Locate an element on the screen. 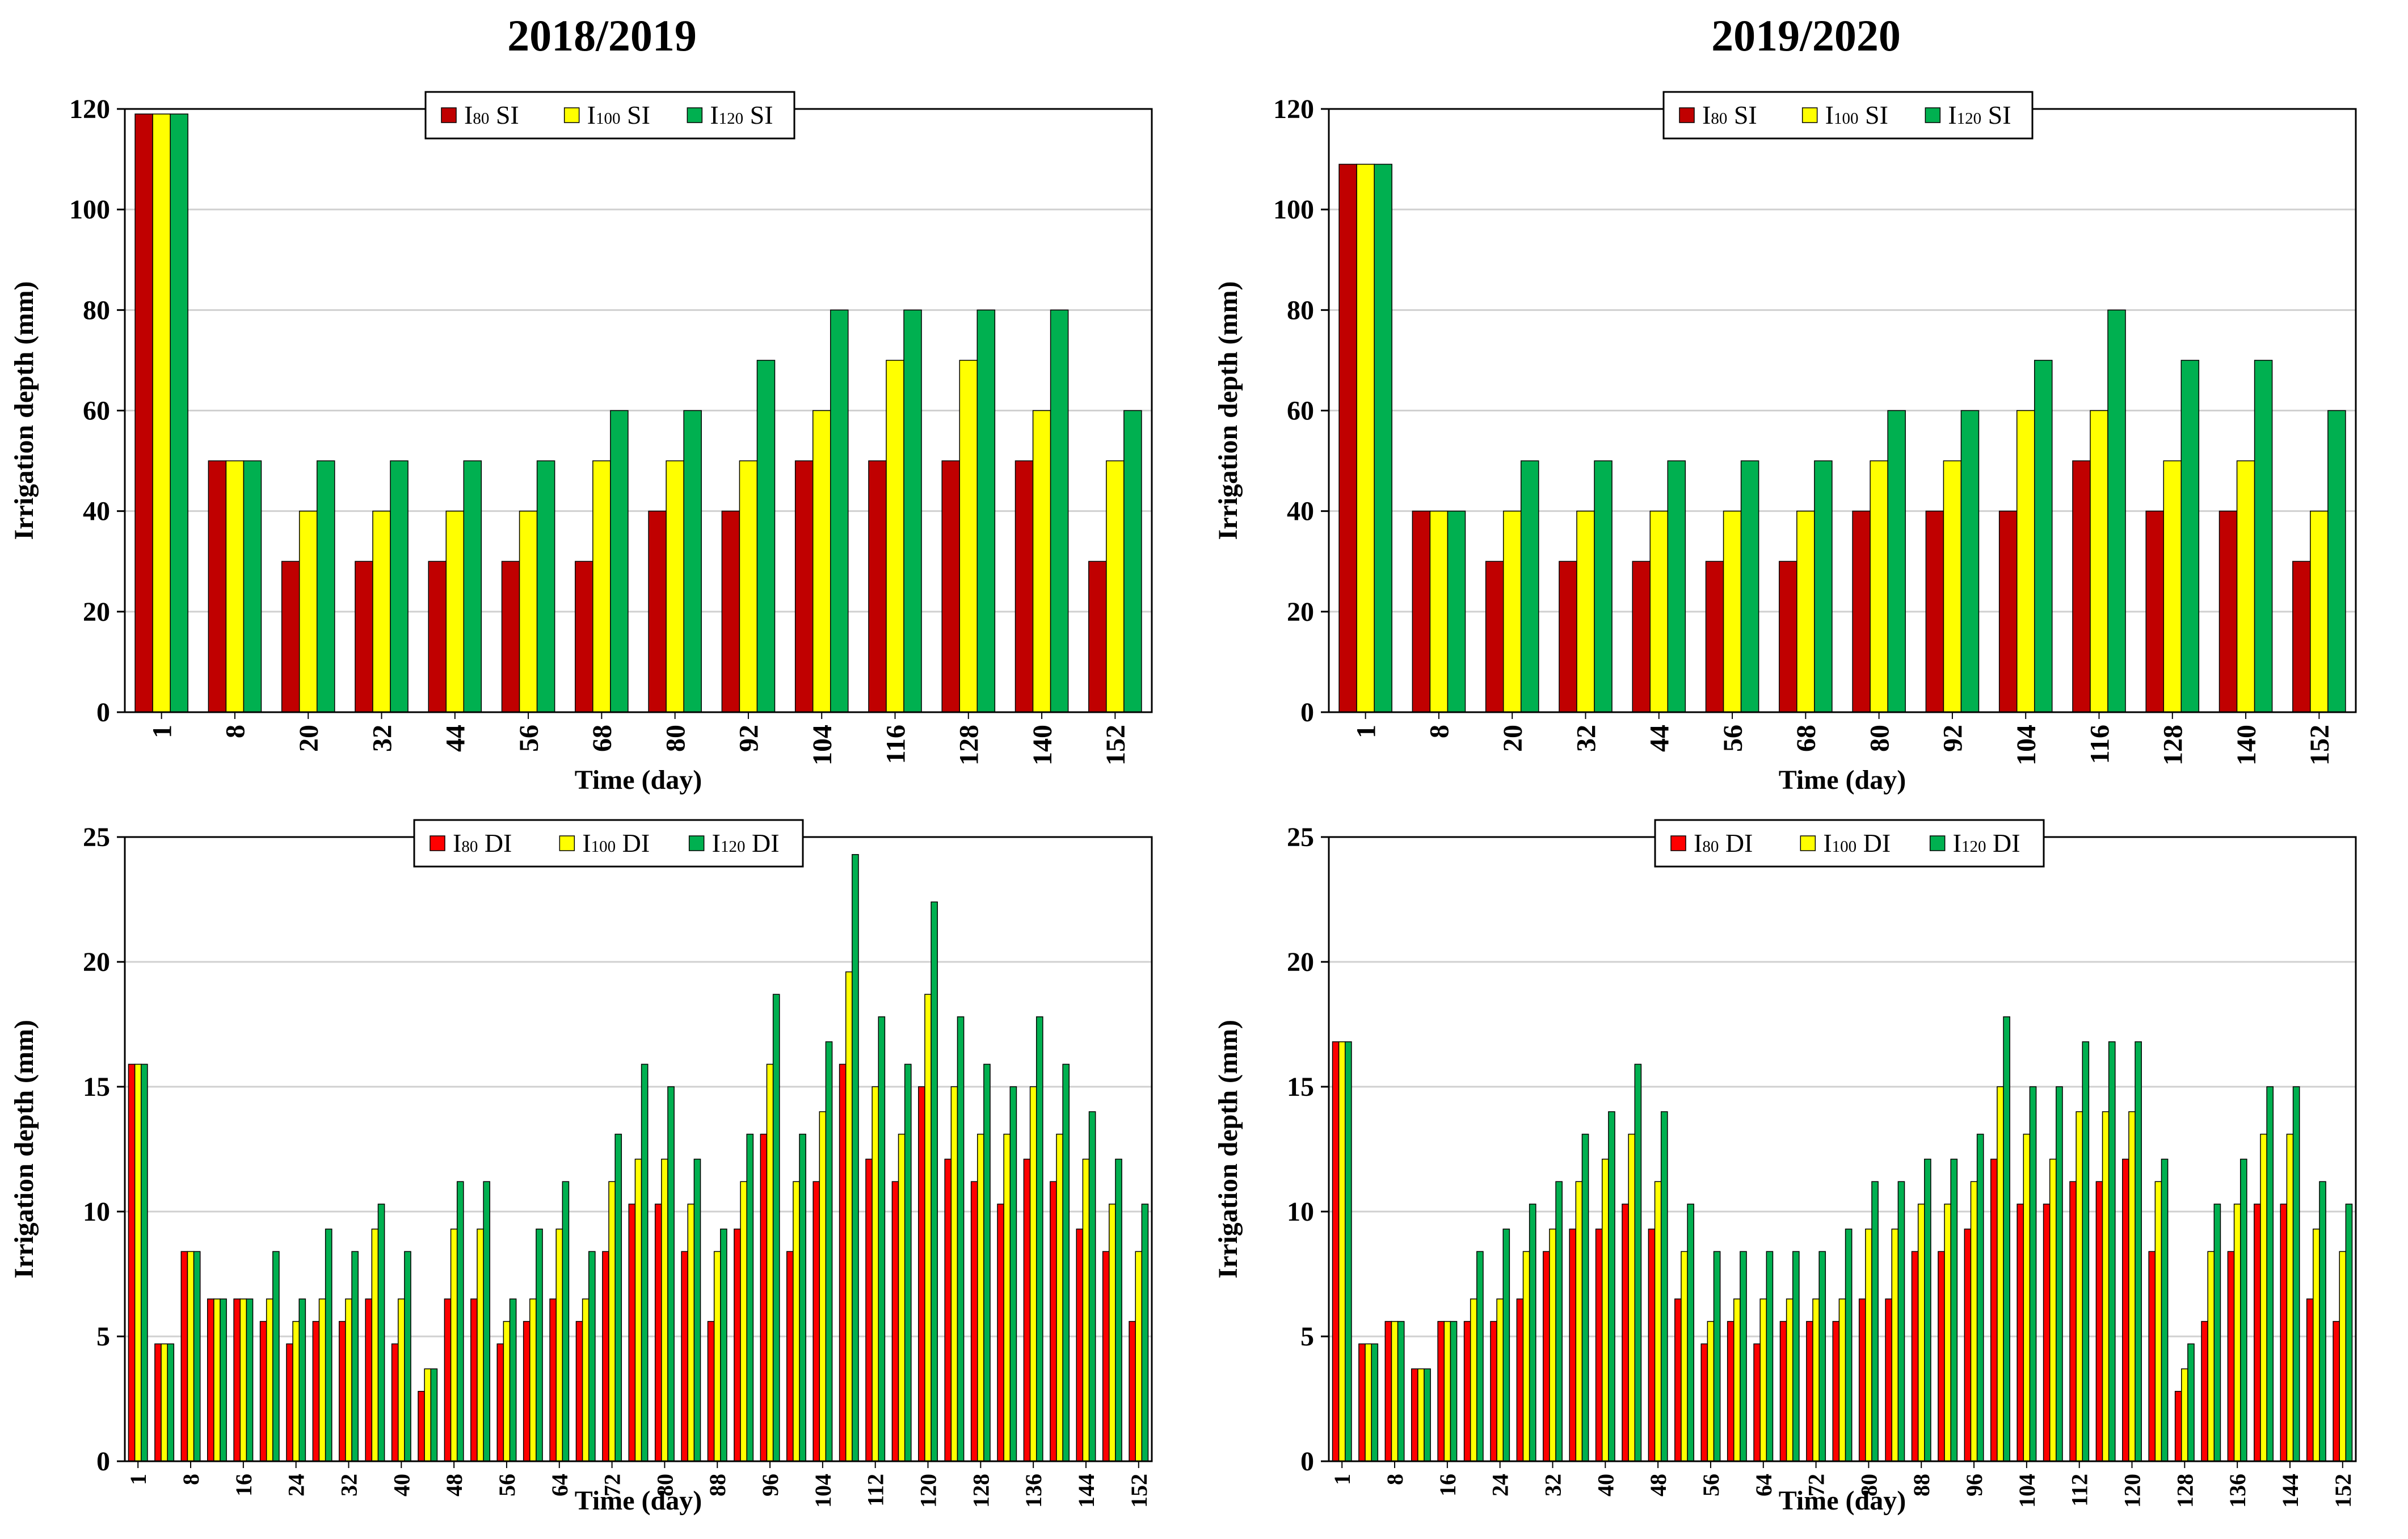  legend-label: I120 SI is located at coordinates (741, 114).